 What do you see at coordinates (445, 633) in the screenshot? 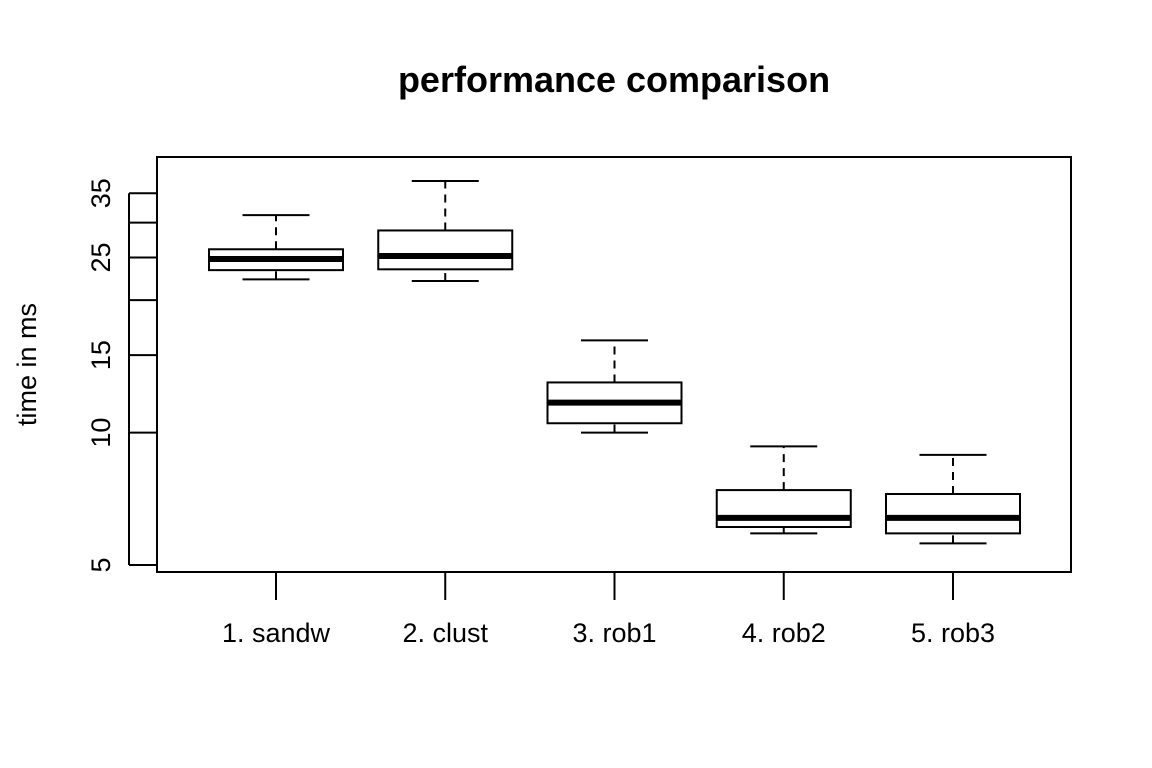
I see `x-tick-label: 2. clust` at bounding box center [445, 633].